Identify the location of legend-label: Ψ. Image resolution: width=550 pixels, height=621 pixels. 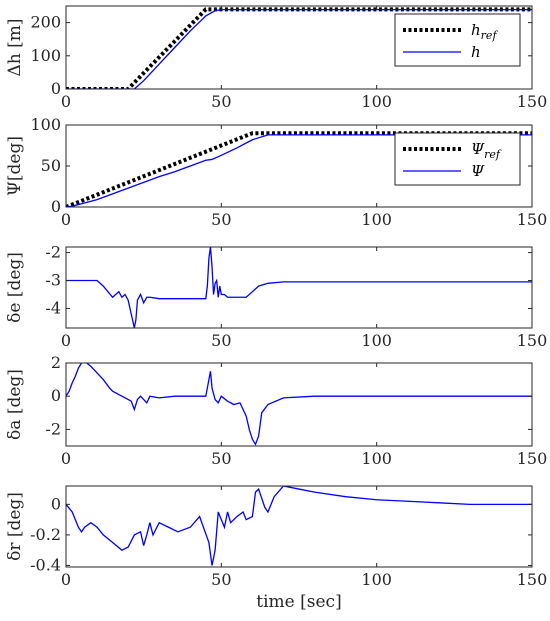
(478, 171).